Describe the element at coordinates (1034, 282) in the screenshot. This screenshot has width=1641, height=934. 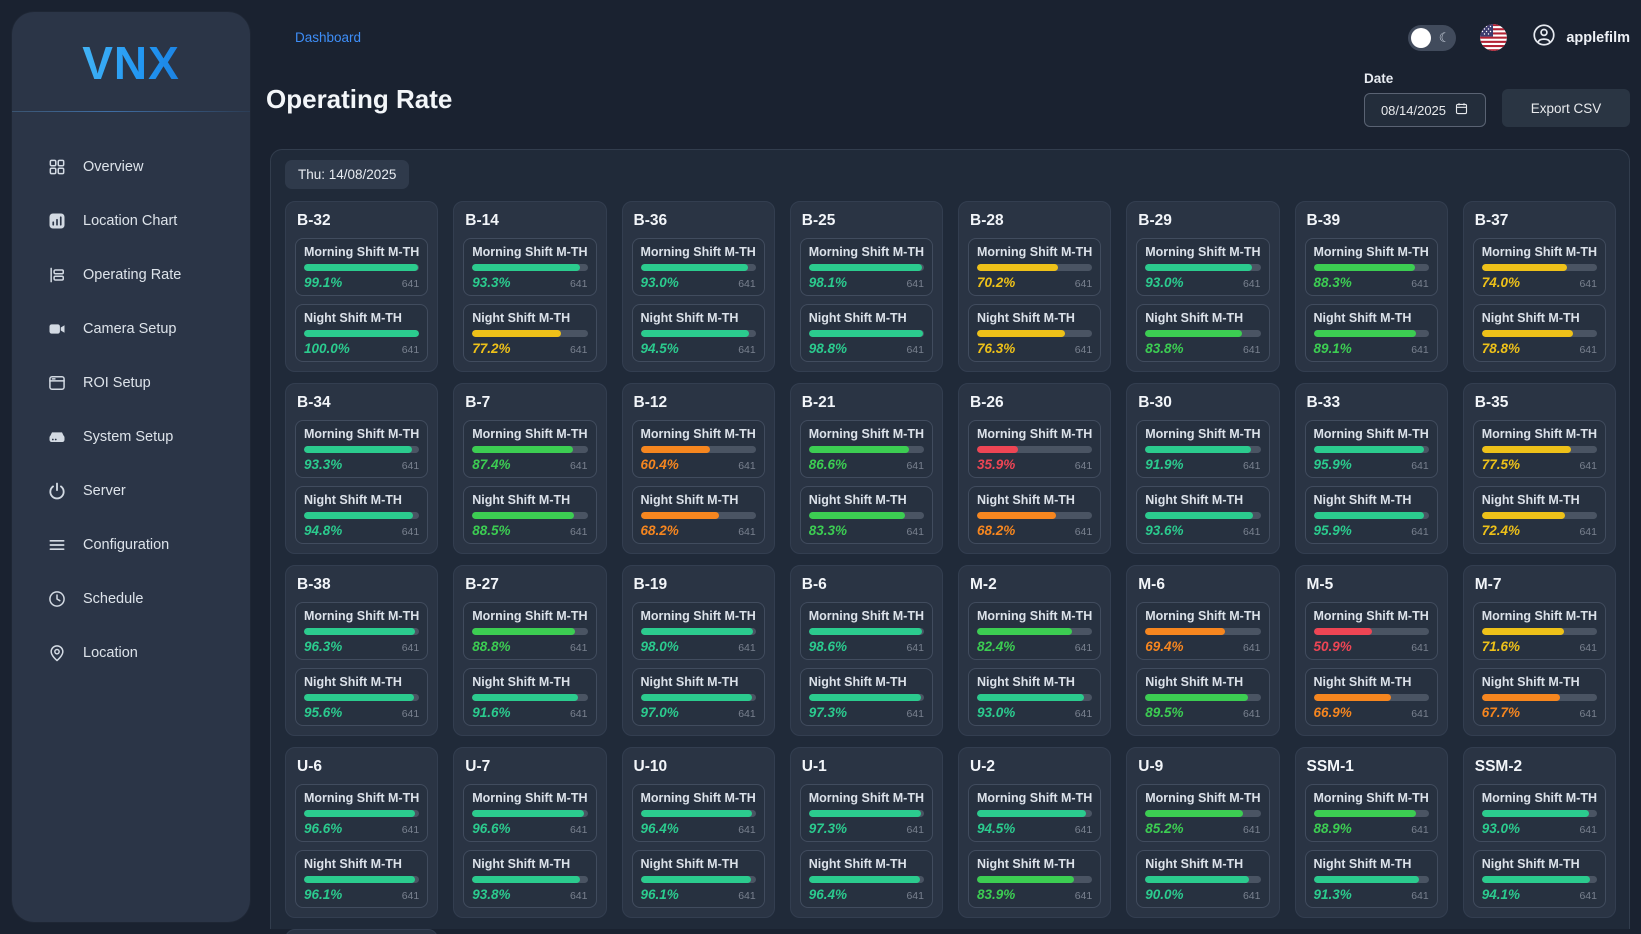
I see `shift-meta: 70.2% 641` at that location.